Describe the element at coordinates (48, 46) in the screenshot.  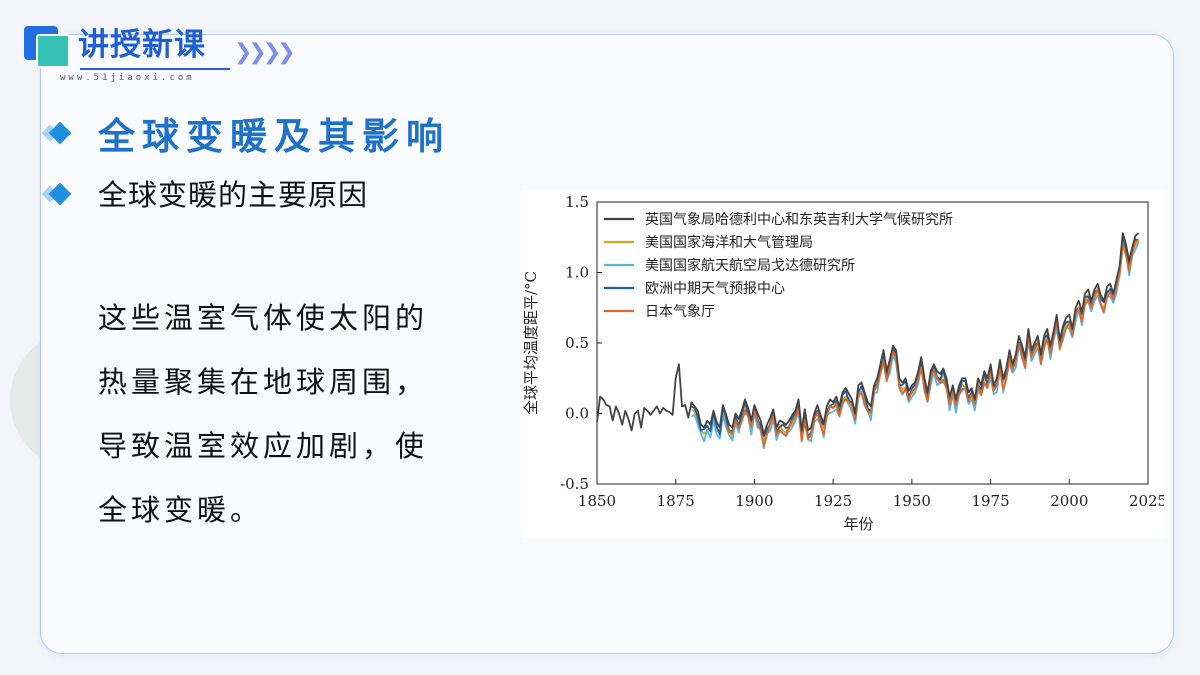
I see `logo-icon` at that location.